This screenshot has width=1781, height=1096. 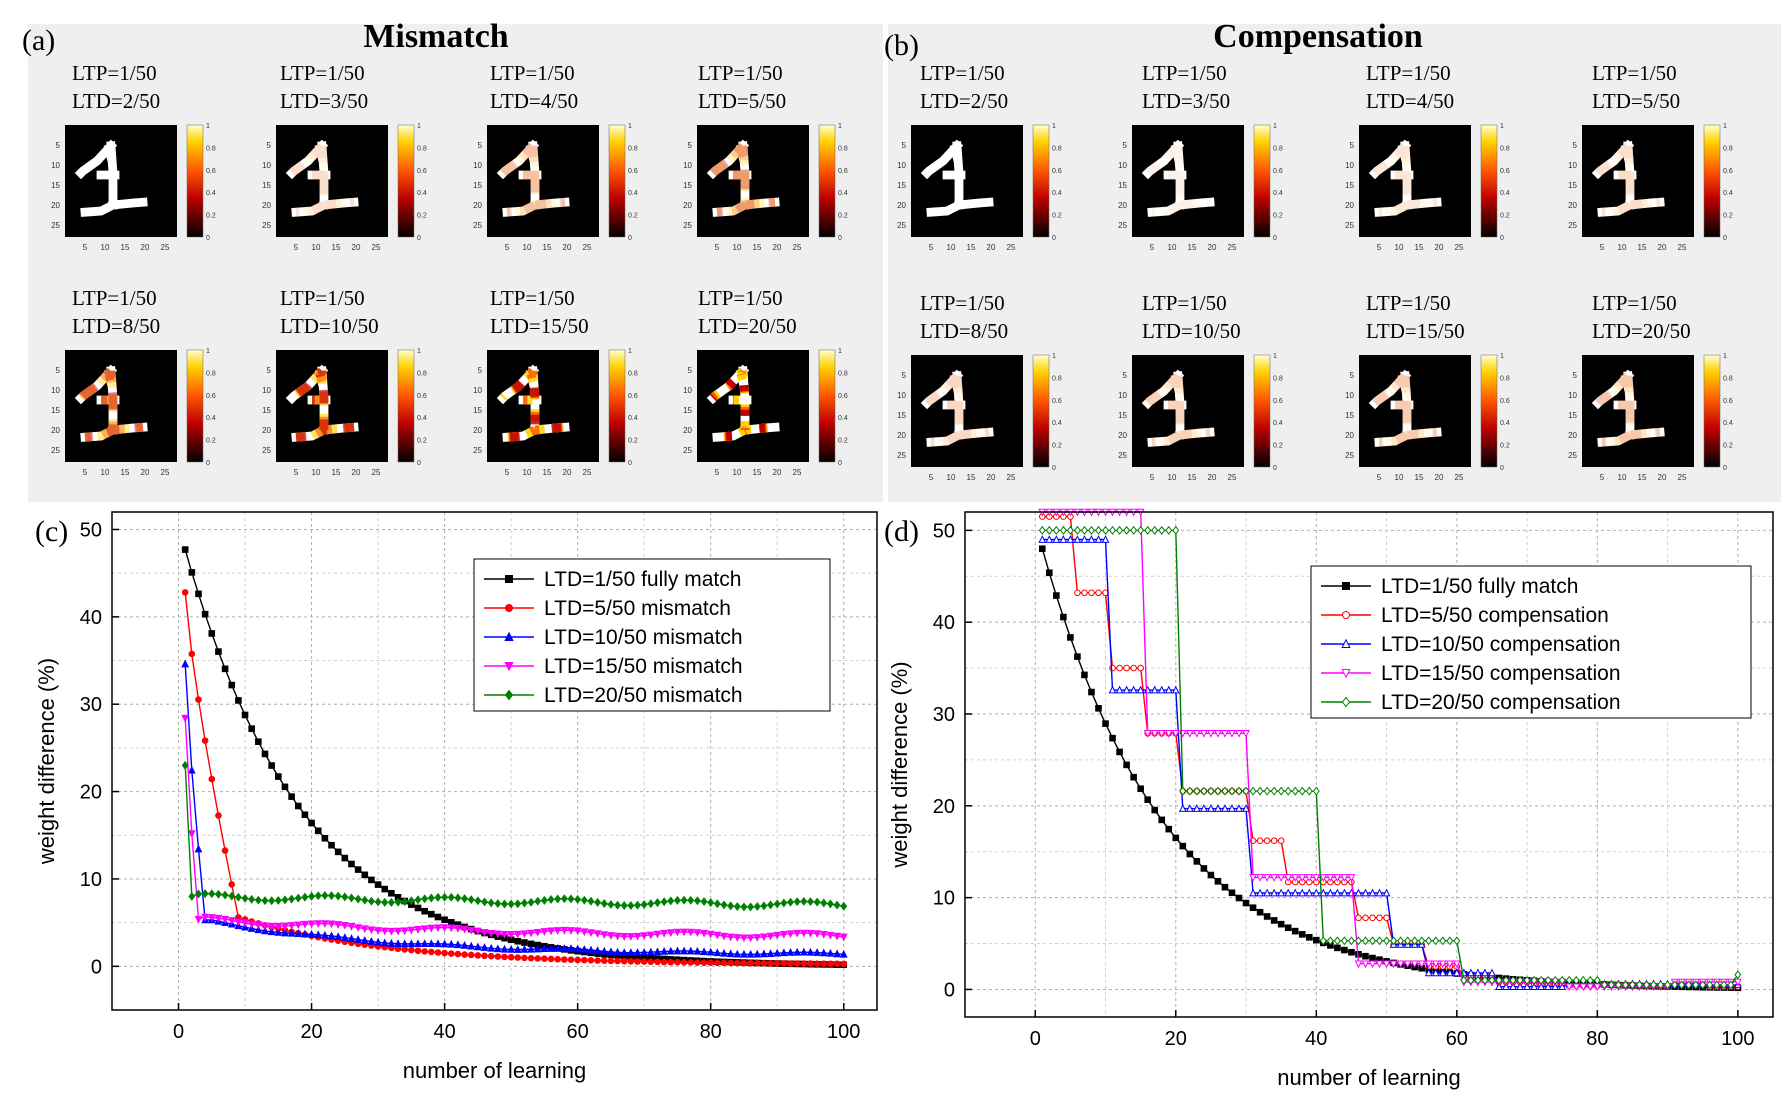 I want to click on y-axis-label: weight difference (%), so click(x=46, y=761).